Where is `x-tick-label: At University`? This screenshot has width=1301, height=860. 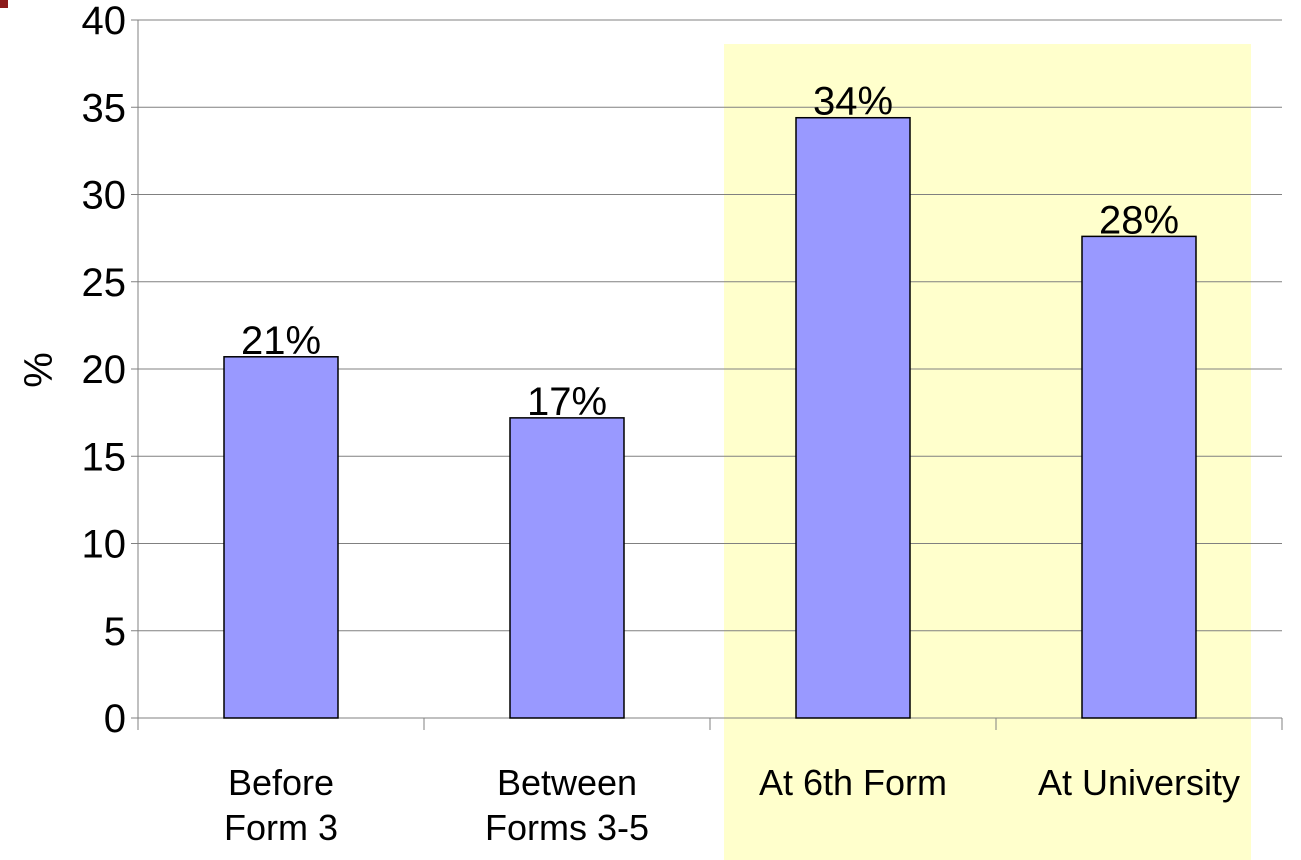 x-tick-label: At University is located at coordinates (1139, 782).